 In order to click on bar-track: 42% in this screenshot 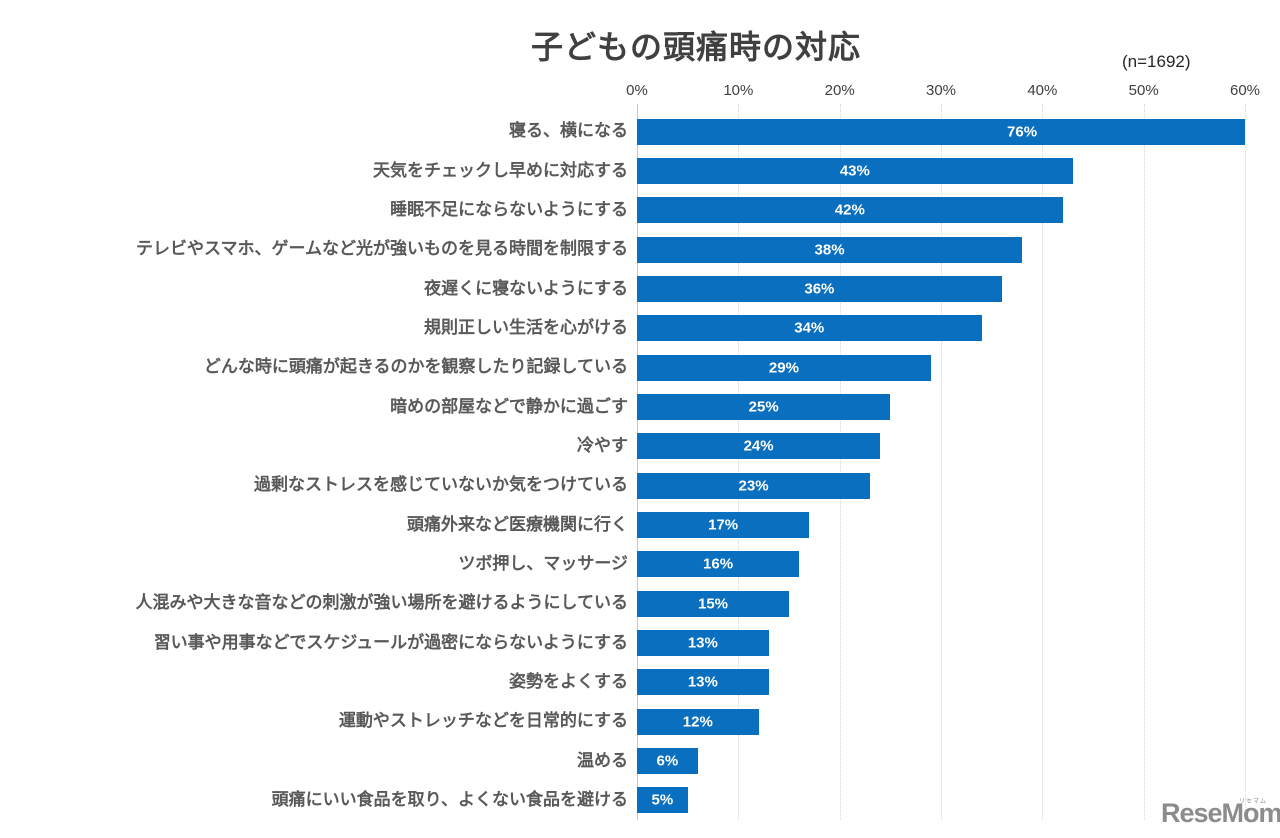, I will do `click(941, 210)`.